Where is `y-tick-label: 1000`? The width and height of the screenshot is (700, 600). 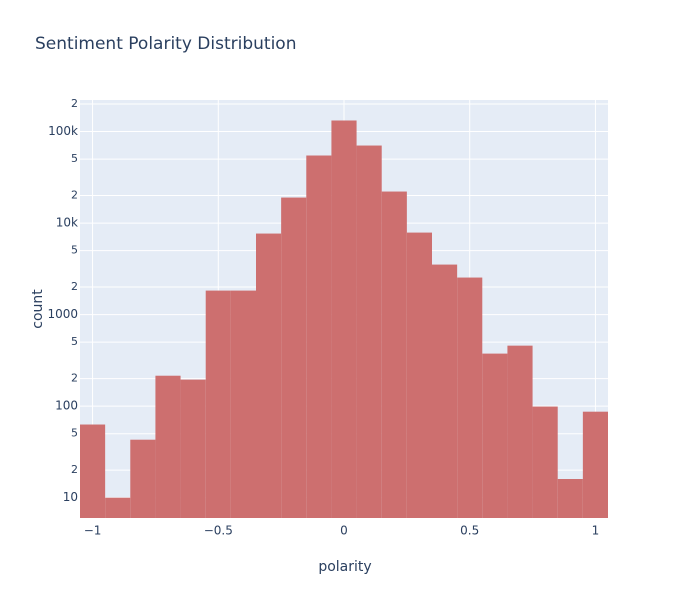 y-tick-label: 1000 is located at coordinates (62, 314).